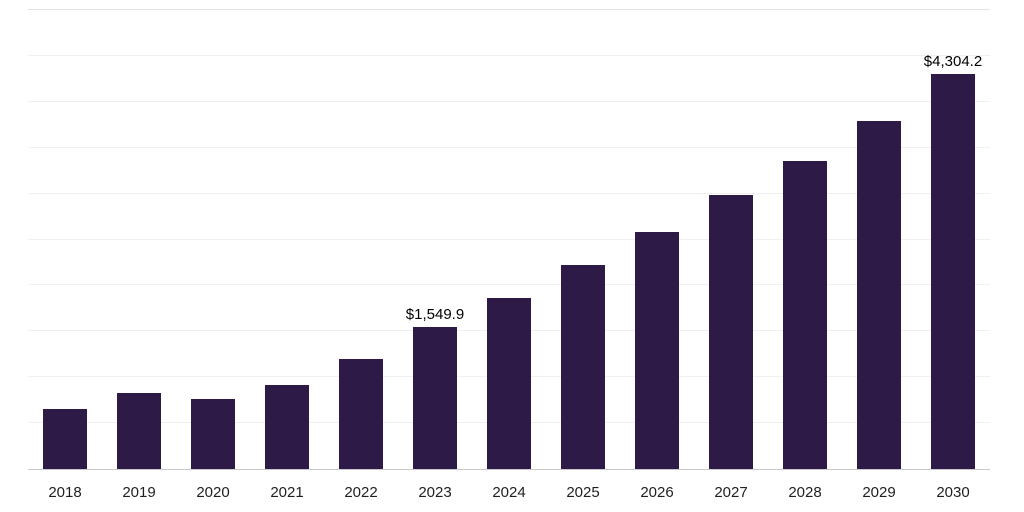 This screenshot has height=512, width=1024. I want to click on bar-slot-2019: 2019, so click(139, 255).